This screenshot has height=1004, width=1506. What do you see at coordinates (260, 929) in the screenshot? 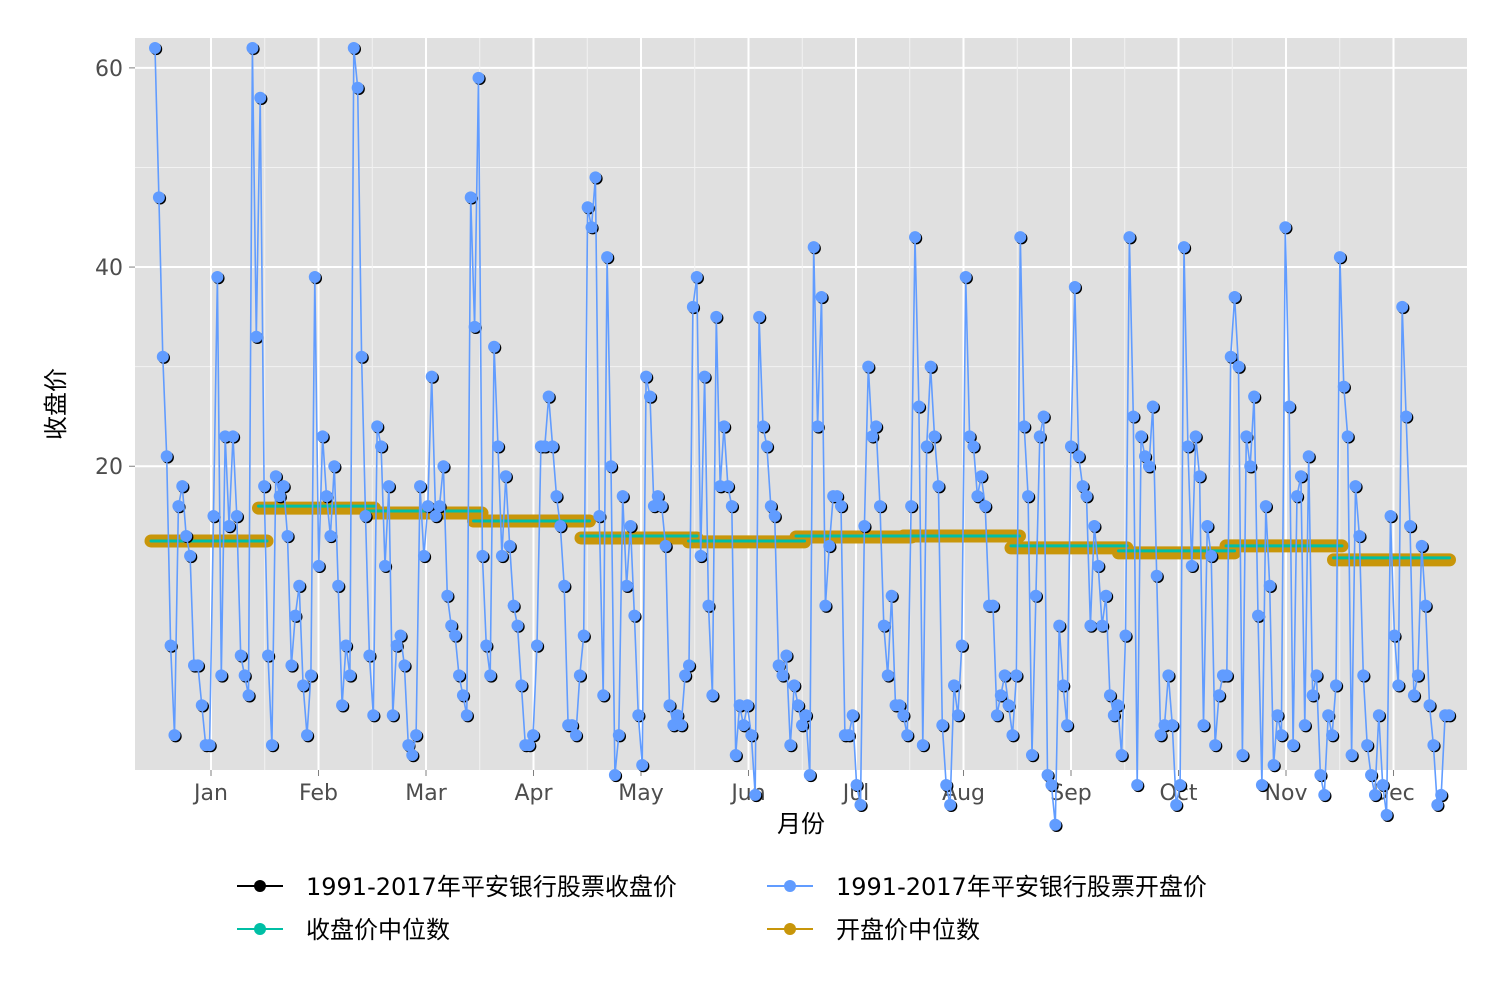
I see `legend-swatch-close-median-dot` at bounding box center [260, 929].